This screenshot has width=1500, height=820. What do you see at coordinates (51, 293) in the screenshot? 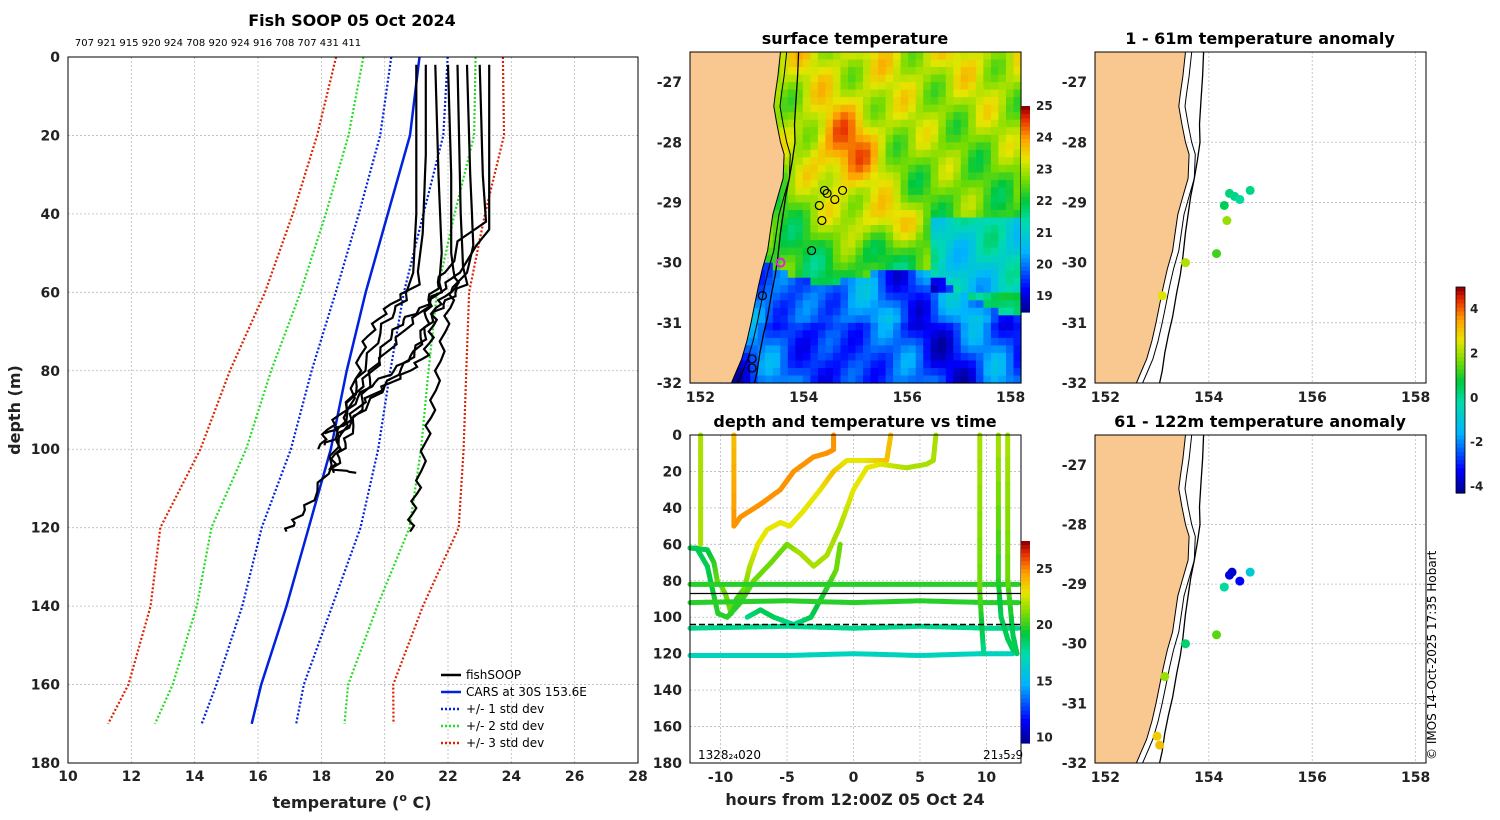
I see `y-tick-label: 60` at bounding box center [51, 293].